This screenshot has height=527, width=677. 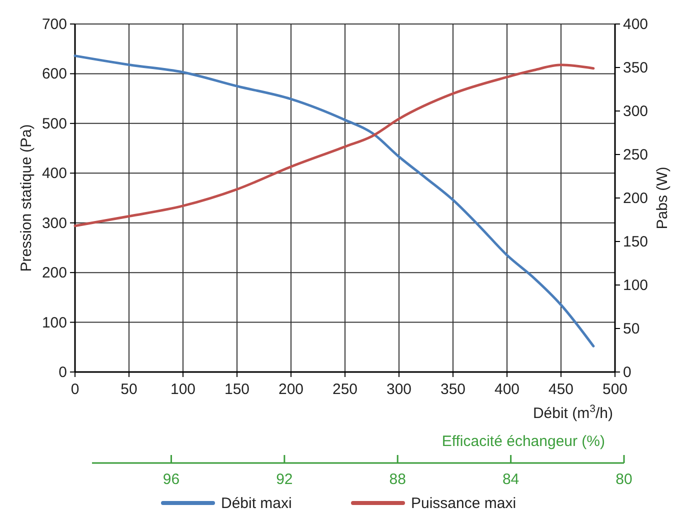 I want to click on y-axis-title: Pression statique (Pa), so click(x=26, y=198).